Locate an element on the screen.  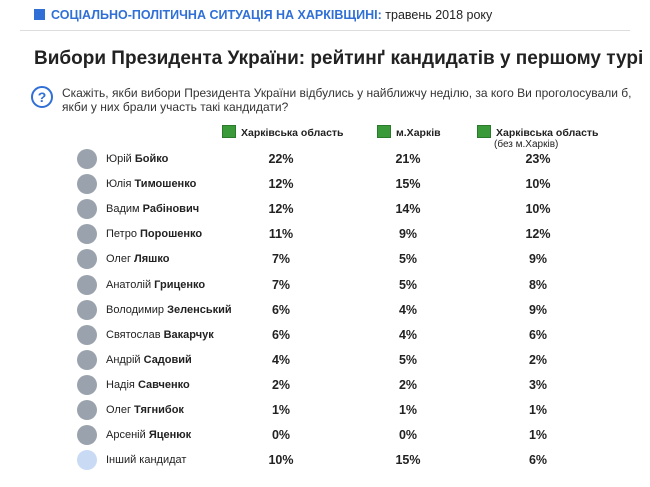
candidate-name: Інший кандидат is located at coordinates (146, 460).